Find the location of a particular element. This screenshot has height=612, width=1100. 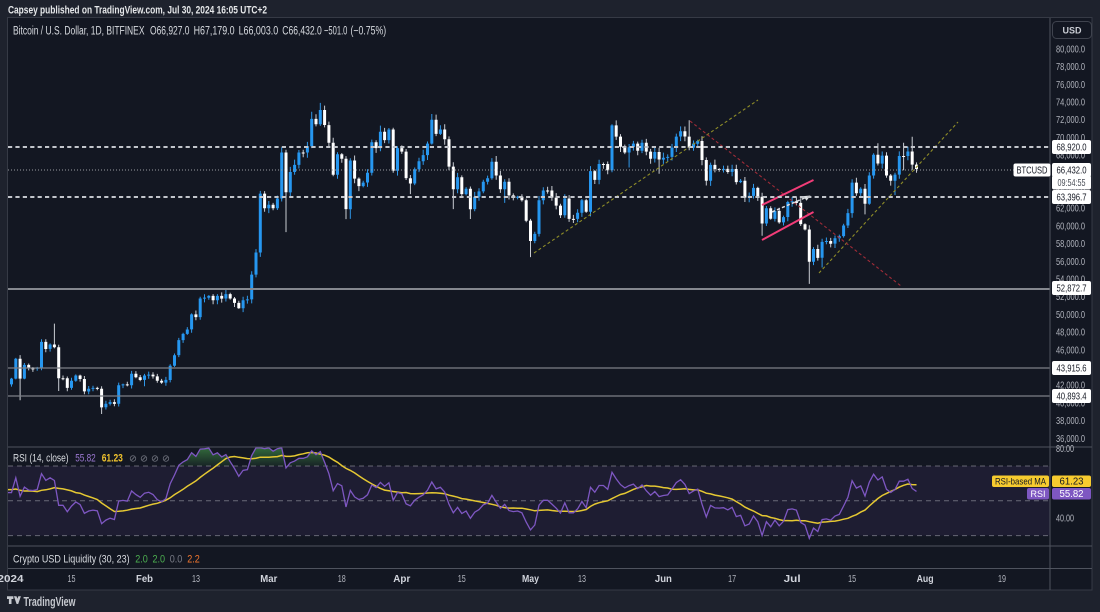

svg-text: O66,927.0 is located at coordinates (170, 32).